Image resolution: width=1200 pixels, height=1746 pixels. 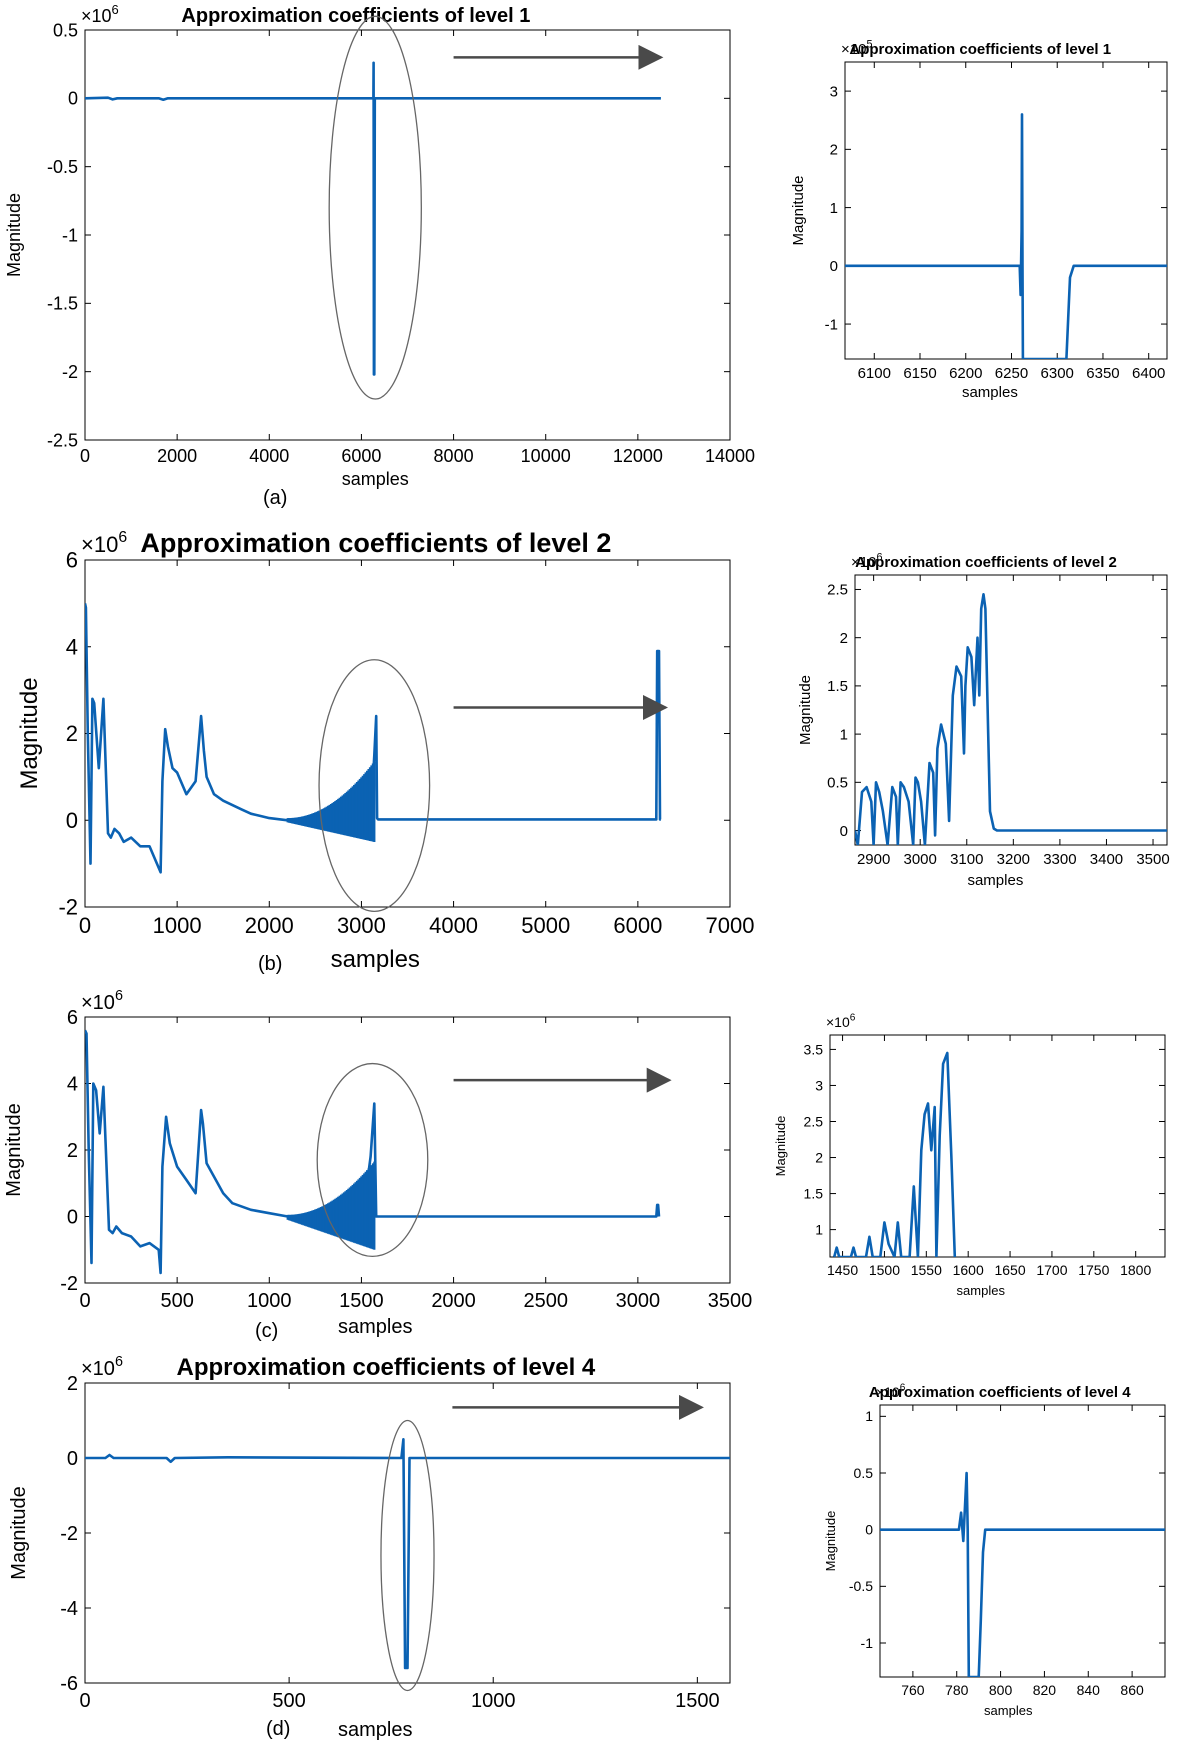 What do you see at coordinates (454, 456) in the screenshot?
I see `x-tick-label: 8000` at bounding box center [454, 456].